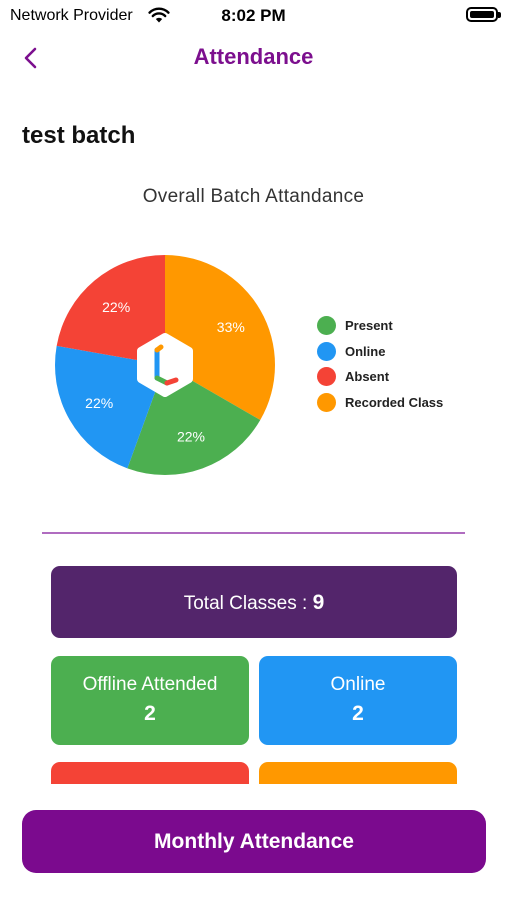  I want to click on total-classes-card: Total Classes : 9, so click(254, 602).